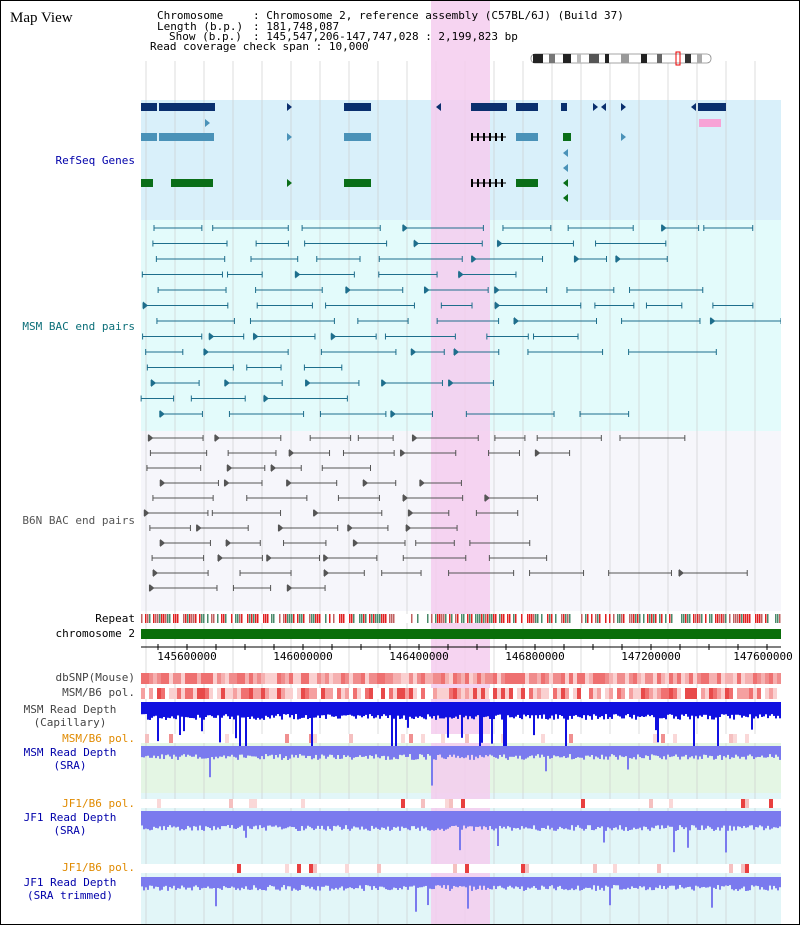  Describe the element at coordinates (95, 160) in the screenshot. I see `track-label-refseq-genes: RefSeq Genes` at that location.